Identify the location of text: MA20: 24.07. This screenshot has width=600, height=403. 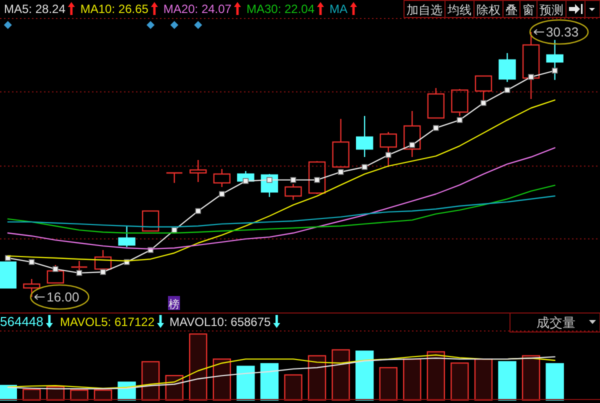
(197, 9).